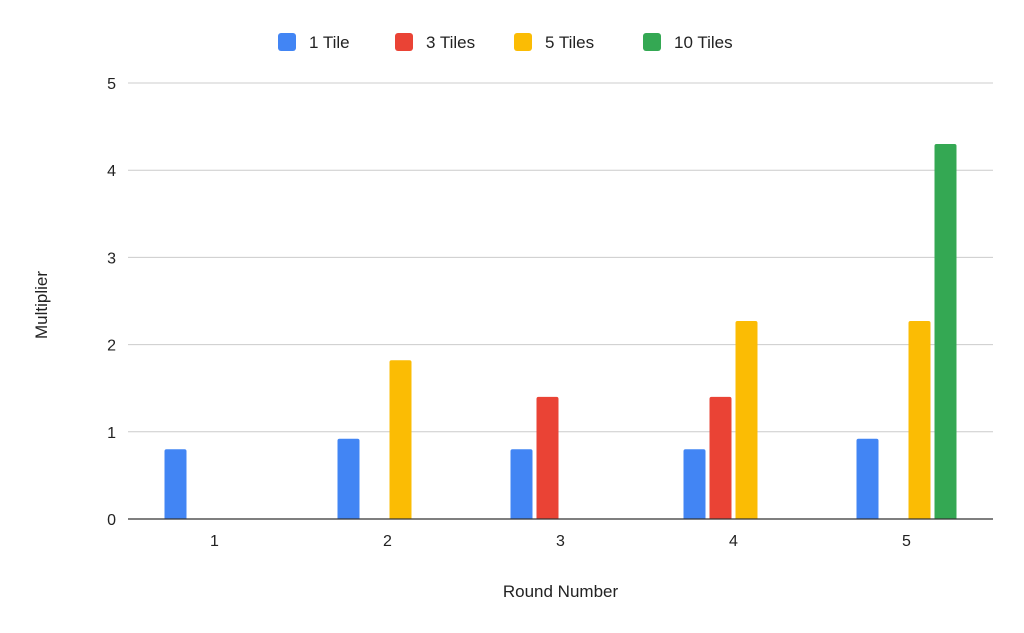  Describe the element at coordinates (111, 346) in the screenshot. I see `y-tick-label: 2` at that location.